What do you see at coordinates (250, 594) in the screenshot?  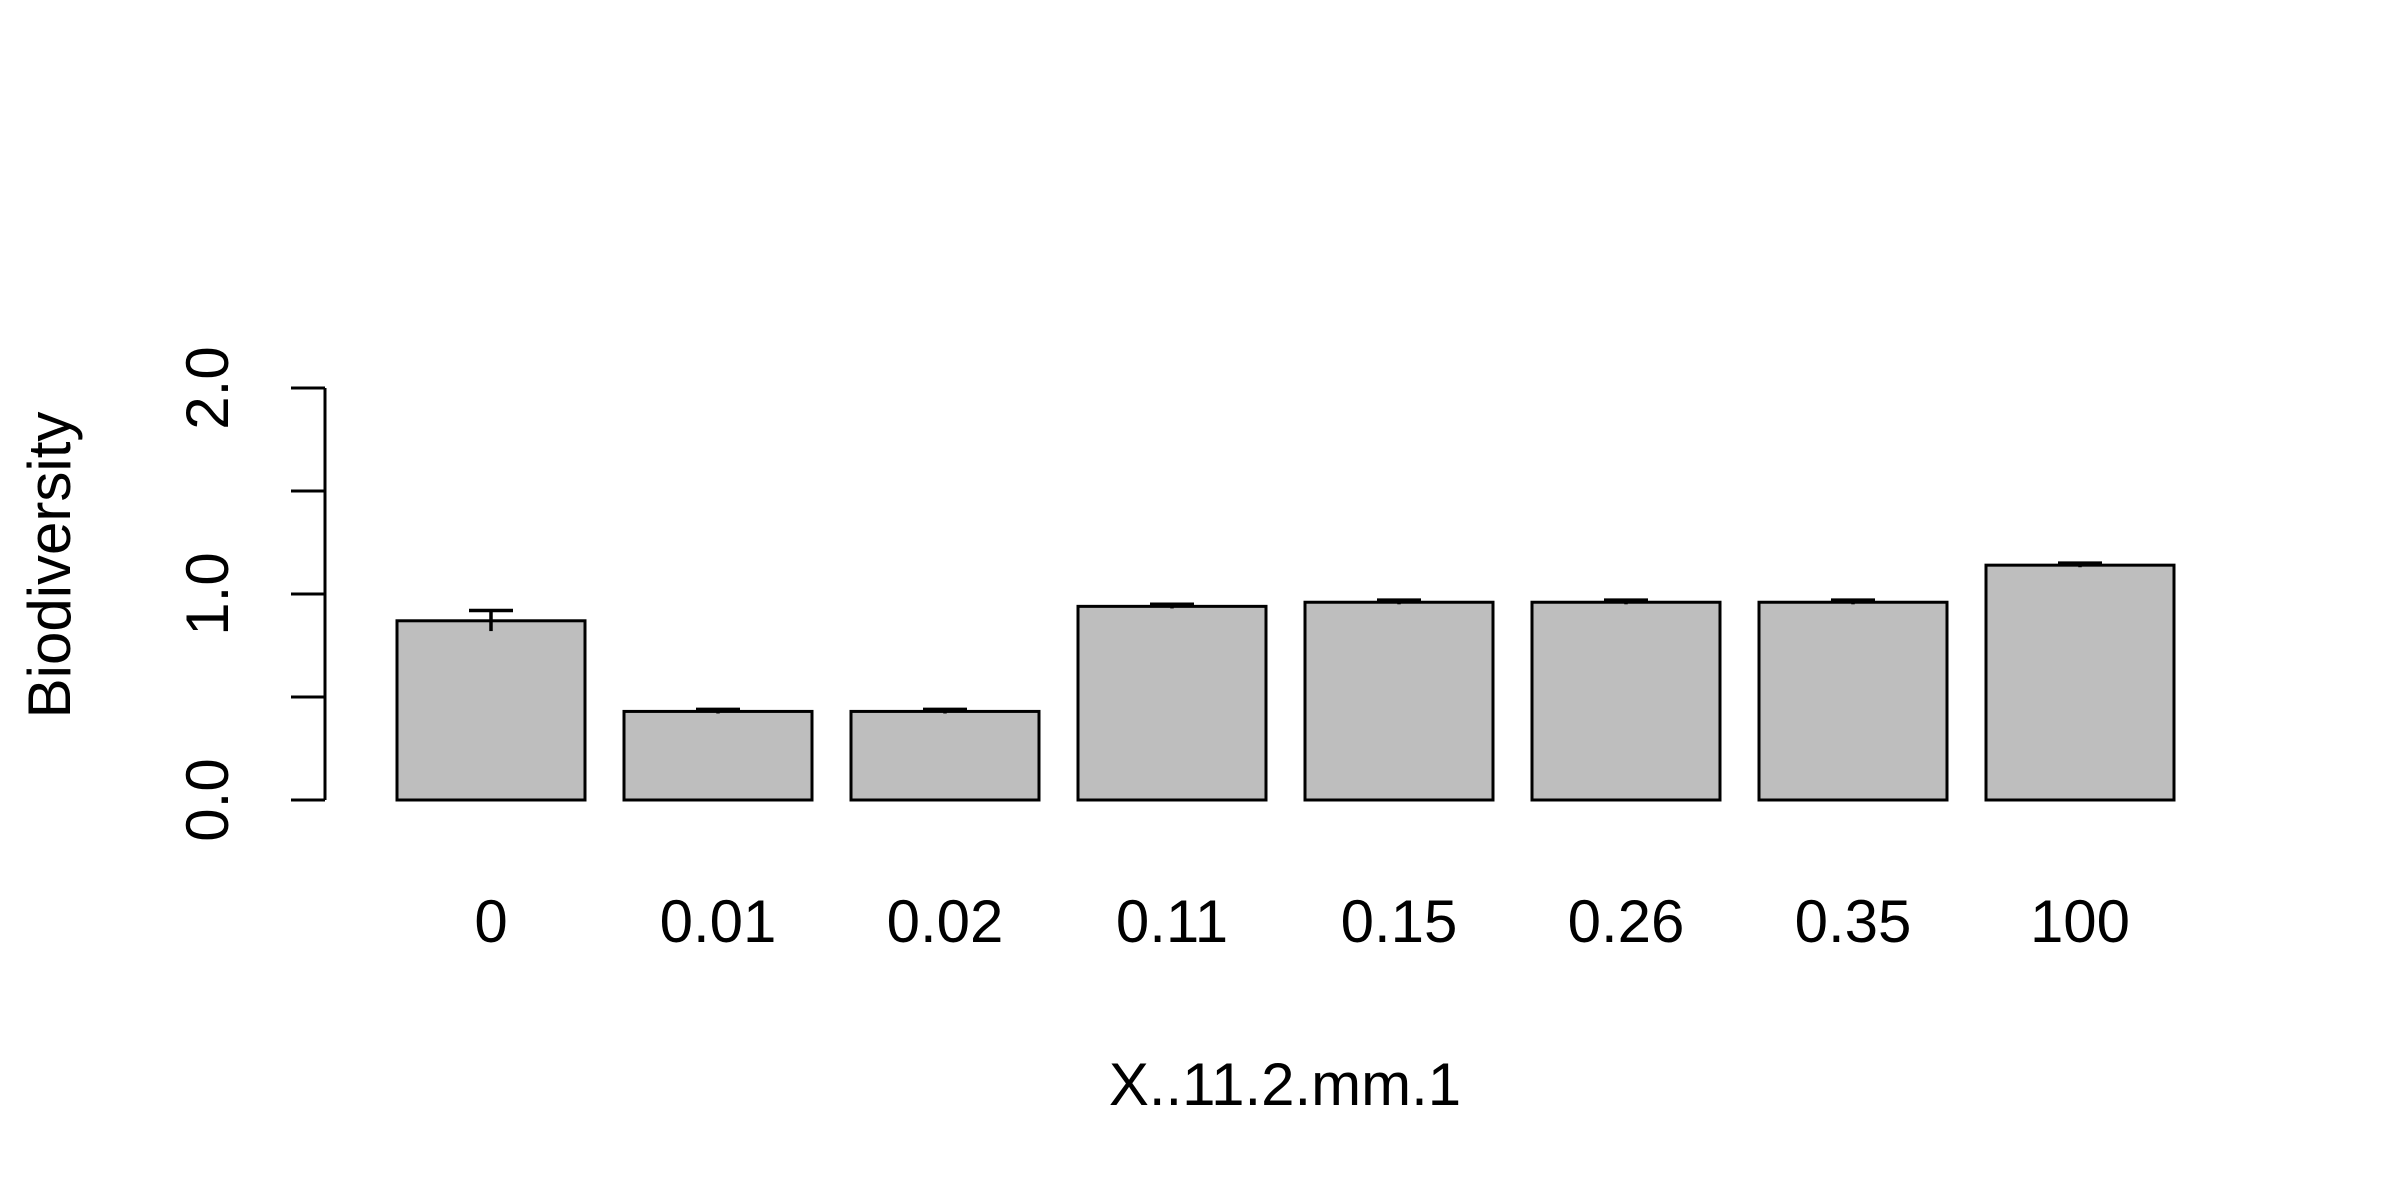 I see `y-axis: 0.0 1.0 2.0` at bounding box center [250, 594].